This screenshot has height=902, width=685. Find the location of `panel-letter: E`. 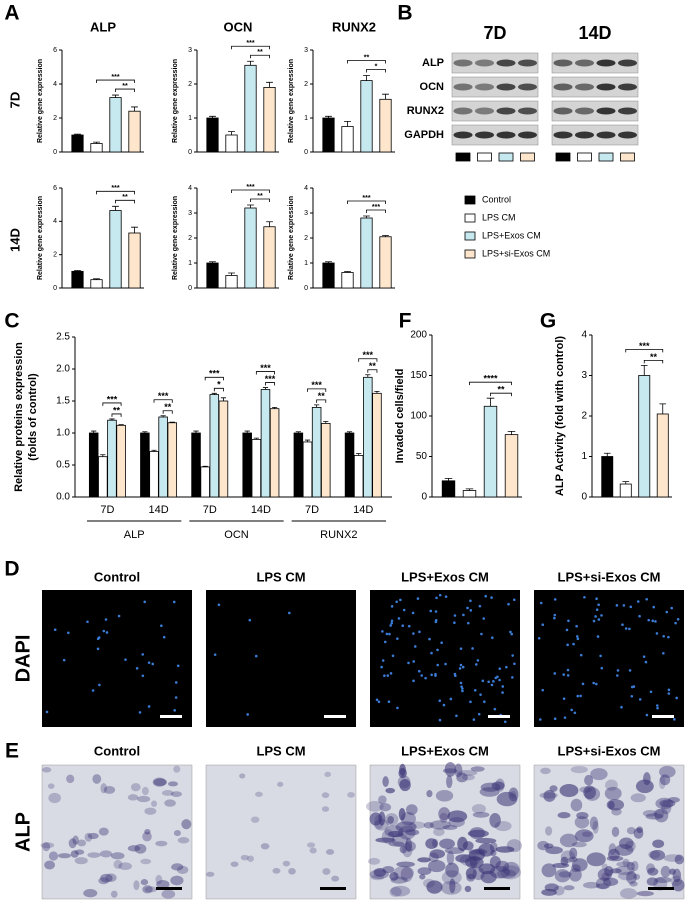

panel-letter: E is located at coordinates (12, 751).